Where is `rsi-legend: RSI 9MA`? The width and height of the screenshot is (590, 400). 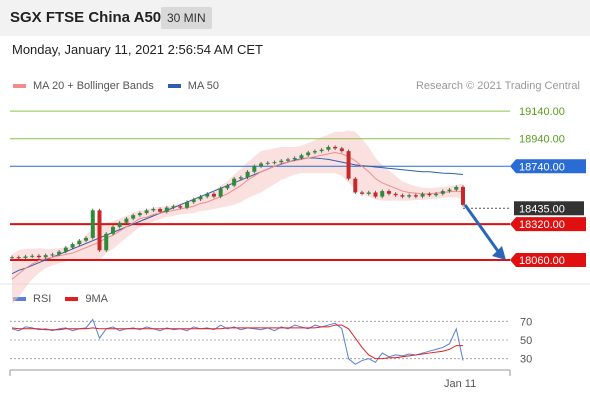
rsi-legend: RSI 9MA is located at coordinates (67, 299).